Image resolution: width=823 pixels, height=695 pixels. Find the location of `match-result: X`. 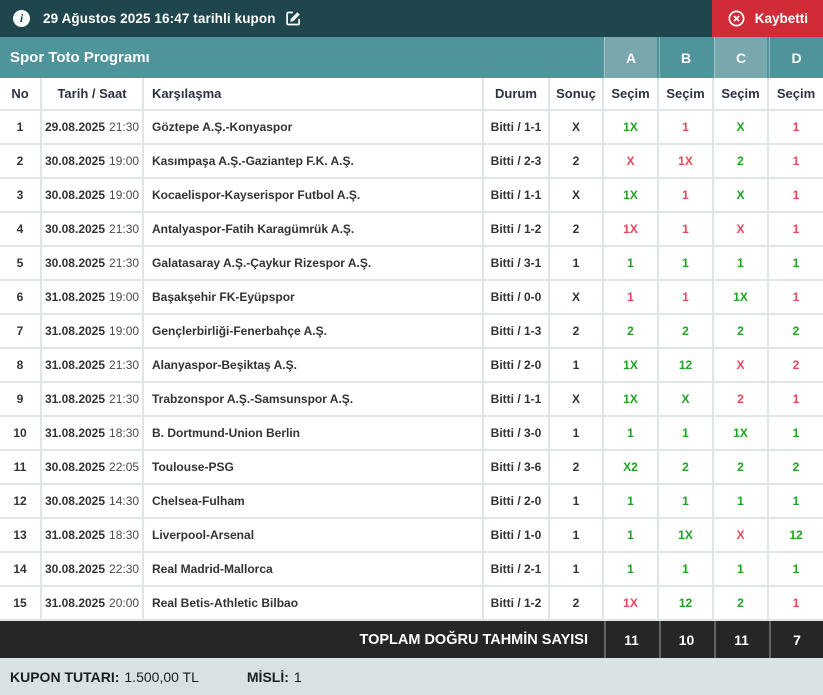

match-result: X is located at coordinates (576, 399).